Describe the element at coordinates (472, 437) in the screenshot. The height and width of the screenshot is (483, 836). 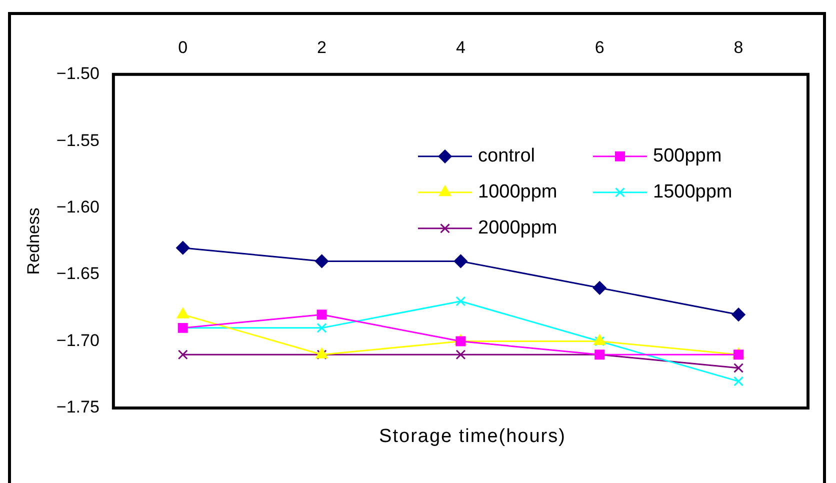
I see `x-axis-title: Storage time(hours)` at that location.